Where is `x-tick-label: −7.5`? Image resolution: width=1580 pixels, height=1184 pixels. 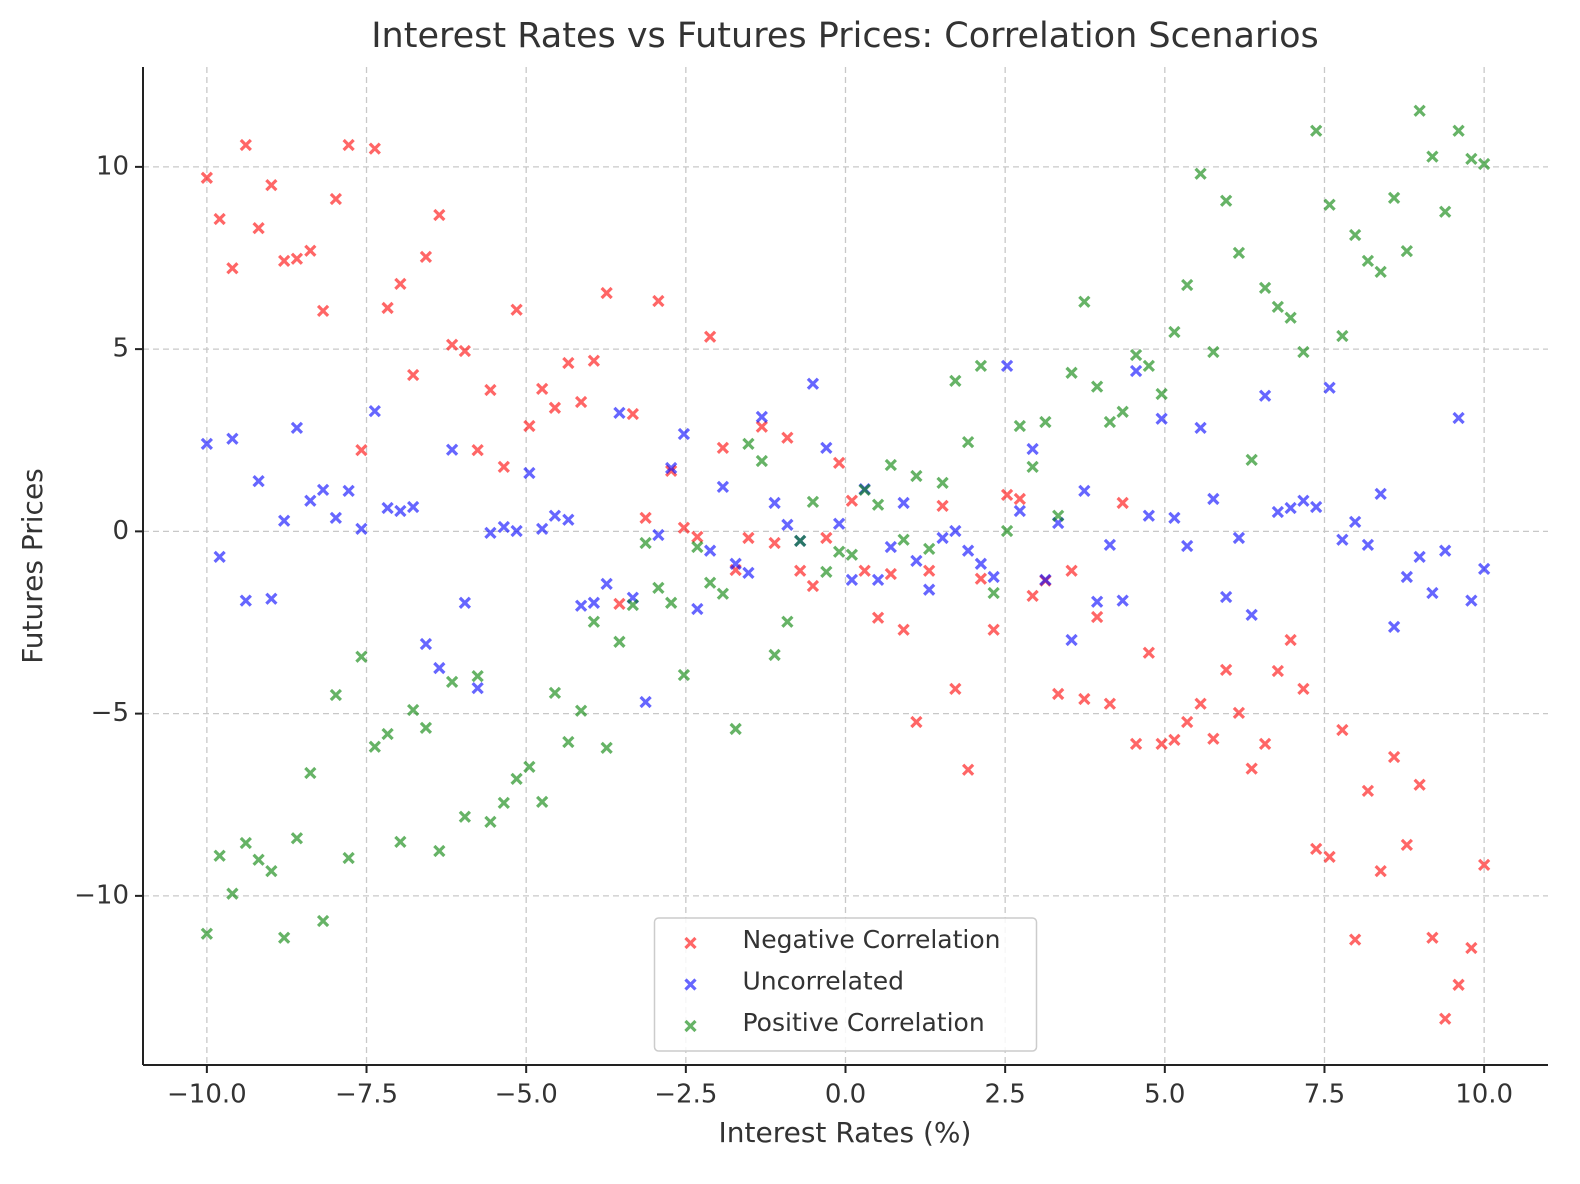 x-tick-label: −7.5 is located at coordinates (366, 1095).